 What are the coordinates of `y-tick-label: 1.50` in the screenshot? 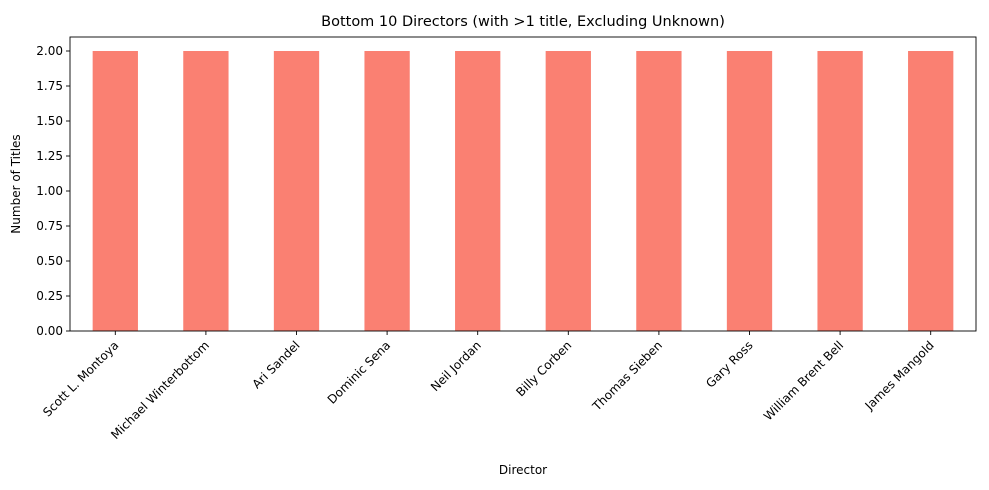 It's located at (49, 121).